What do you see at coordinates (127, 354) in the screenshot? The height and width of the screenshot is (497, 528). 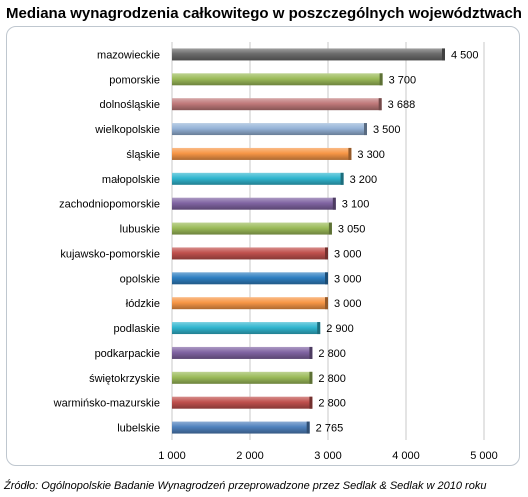 I see `category-label: podkarpackie` at bounding box center [127, 354].